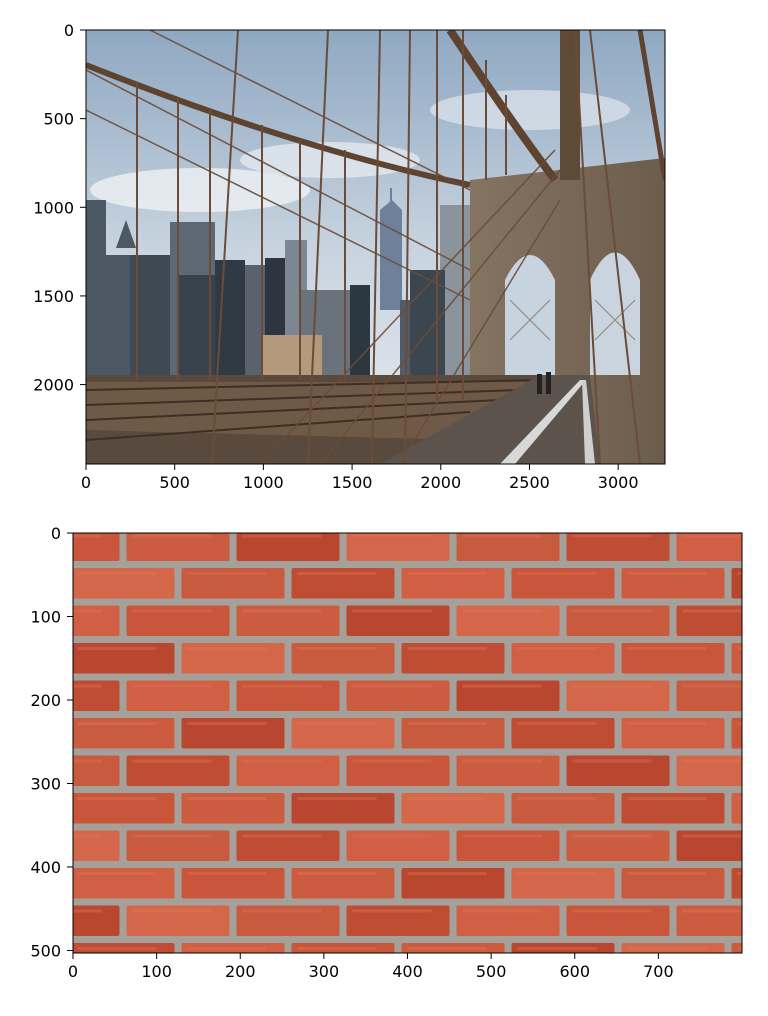  Describe the element at coordinates (45, 783) in the screenshot. I see `y-tick-label: 300` at that location.